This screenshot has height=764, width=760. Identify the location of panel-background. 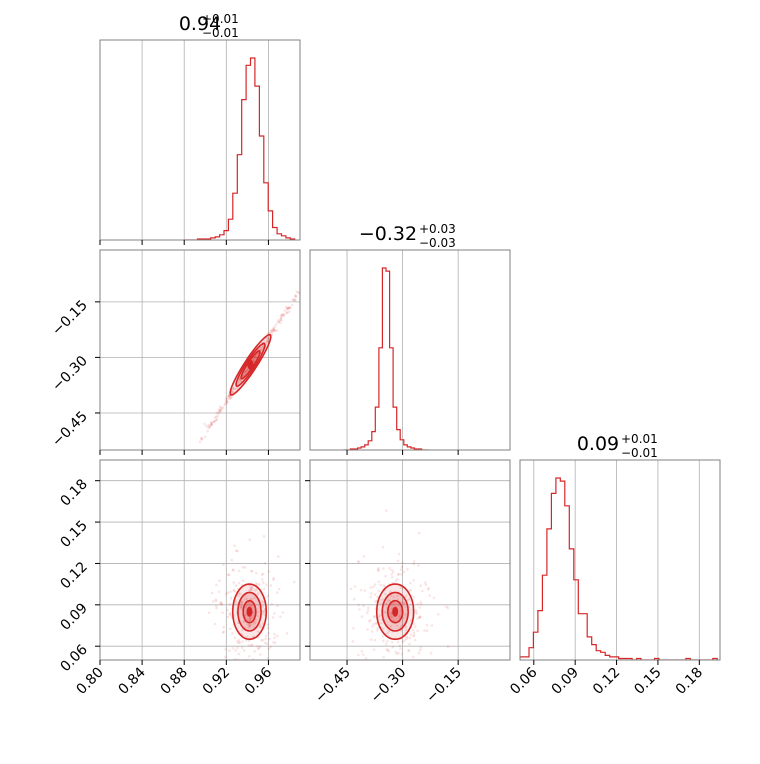
(410, 560).